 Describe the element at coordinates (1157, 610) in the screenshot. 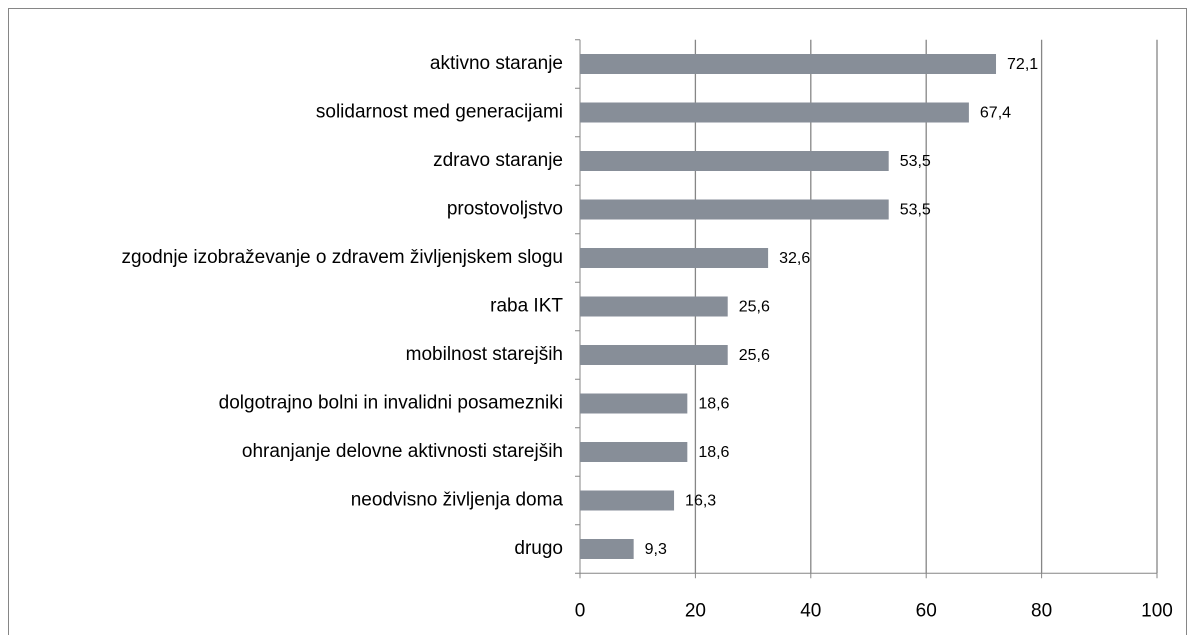

I see `x-tick-label: 100` at that location.